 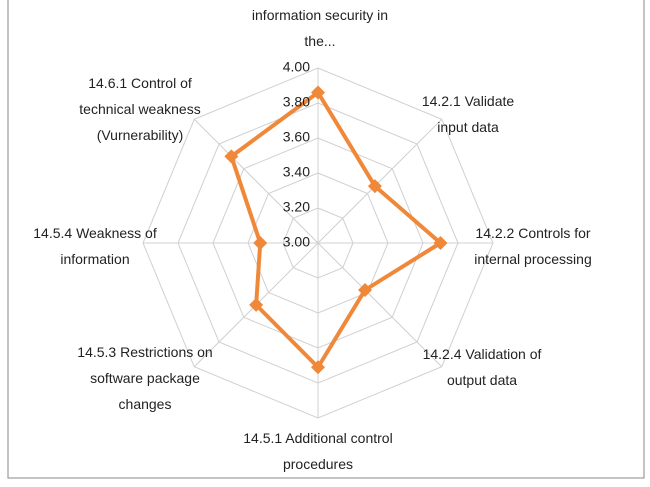 What do you see at coordinates (296, 242) in the screenshot?
I see `tick-label: 3.00` at bounding box center [296, 242].